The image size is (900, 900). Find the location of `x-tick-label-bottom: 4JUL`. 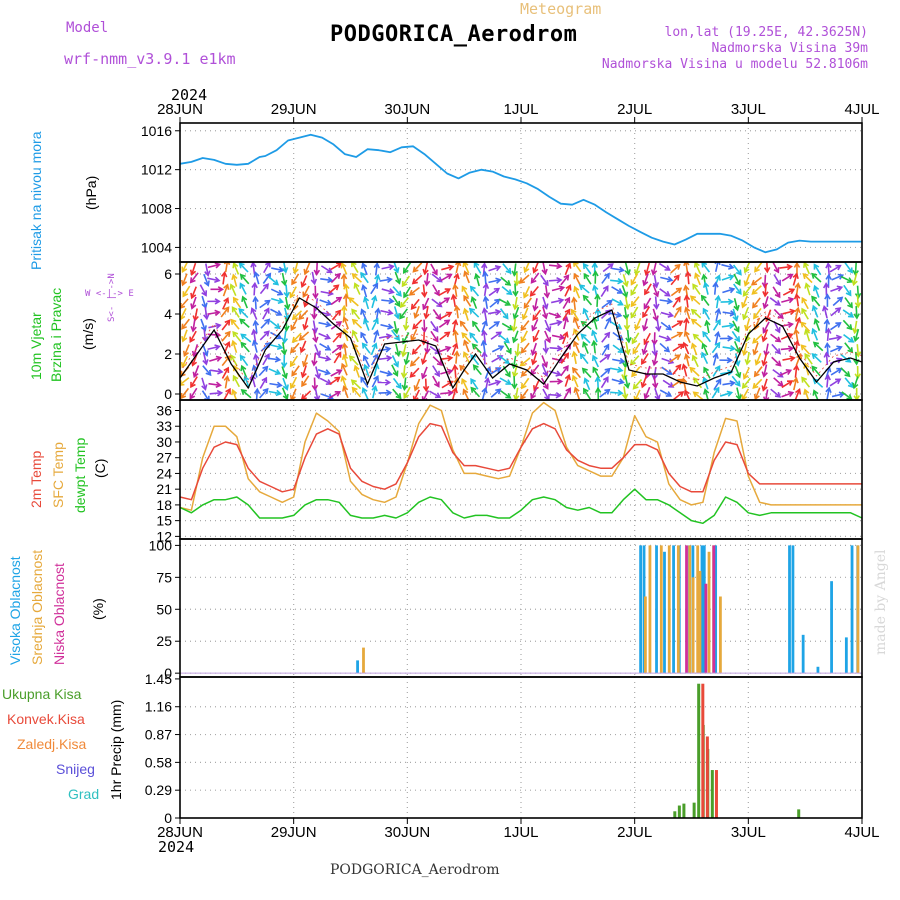

x-tick-label-bottom: 4JUL is located at coordinates (861, 832).